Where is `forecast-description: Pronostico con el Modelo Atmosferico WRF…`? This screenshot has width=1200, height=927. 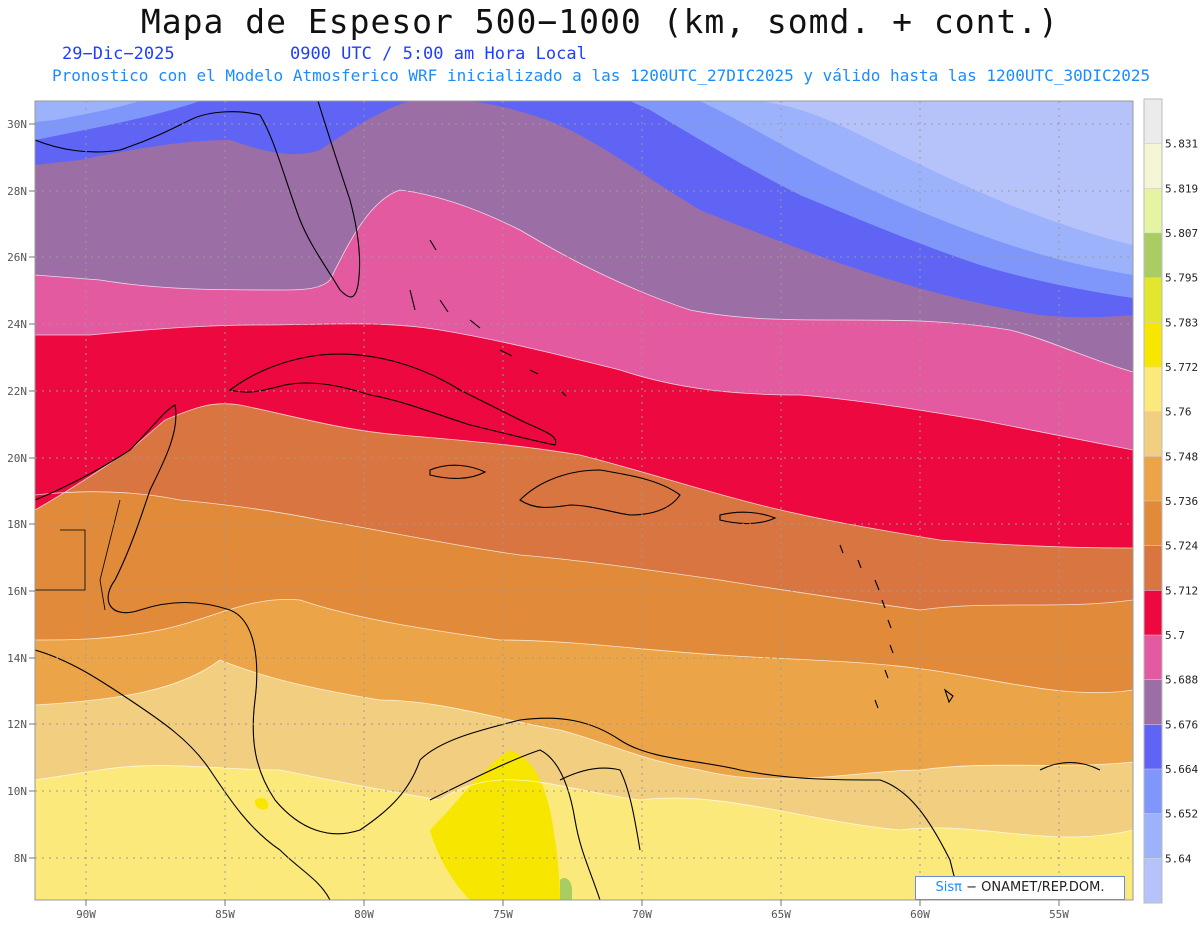 forecast-description: Pronostico con el Modelo Atmosferico WRF… is located at coordinates (601, 75).